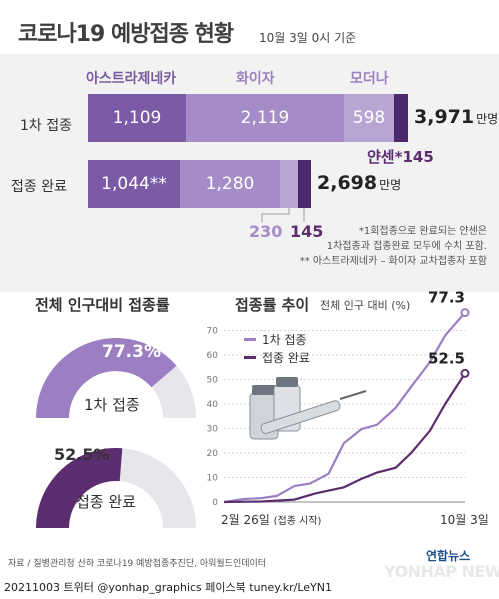 Image resolution: width=499 pixels, height=599 pixels. I want to click on legend-first: 1차 접종, so click(275, 339).